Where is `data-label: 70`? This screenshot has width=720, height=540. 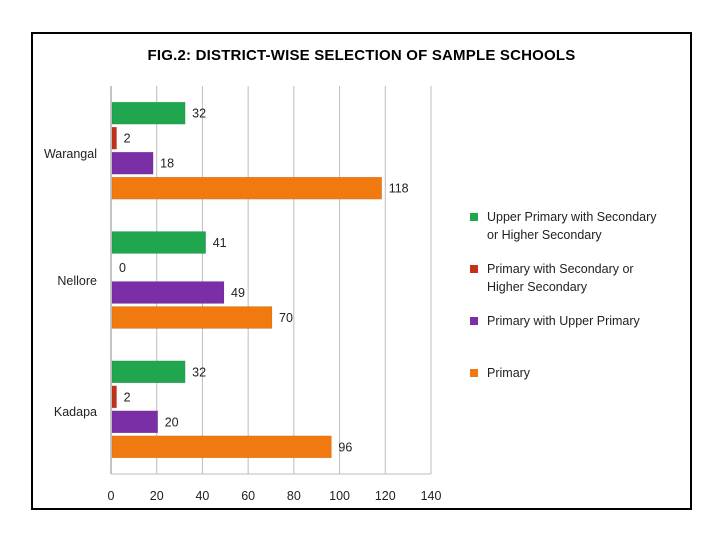
data-label: 70 is located at coordinates (286, 318).